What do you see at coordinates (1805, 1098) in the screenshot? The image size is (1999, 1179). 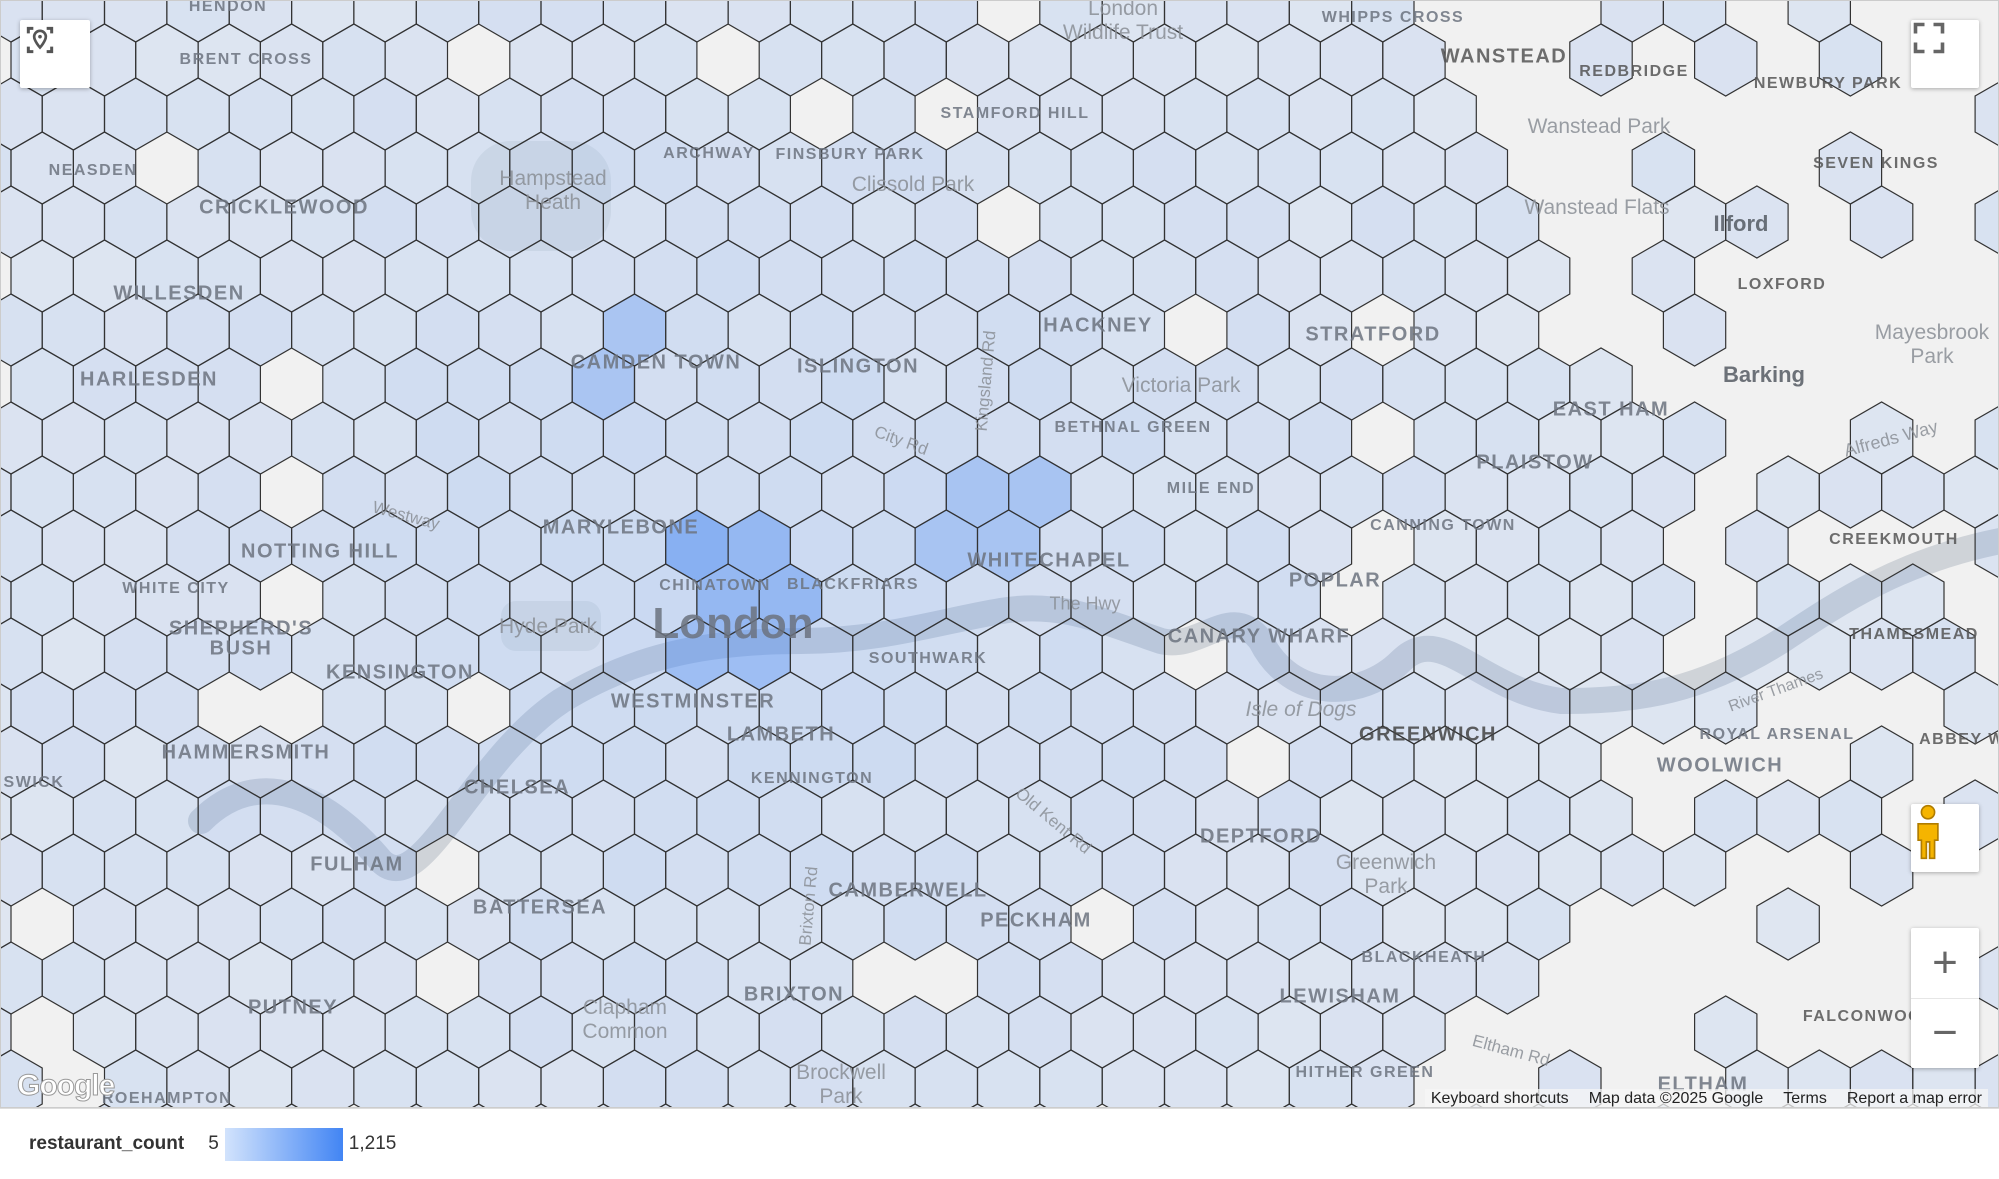 I see `terms-link: Terms` at bounding box center [1805, 1098].